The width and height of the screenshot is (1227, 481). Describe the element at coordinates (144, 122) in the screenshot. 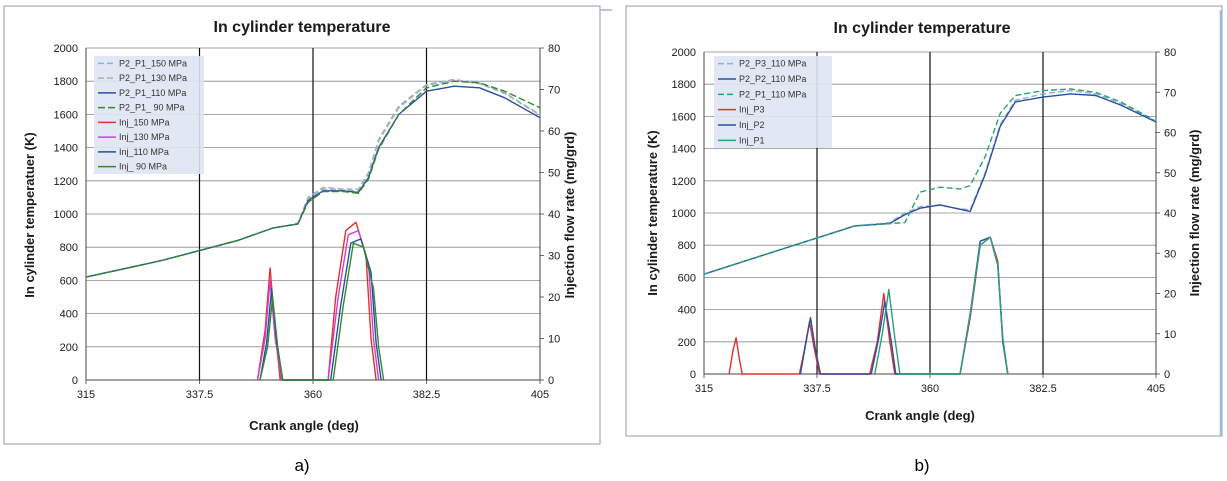

I see `legend-entry: Inj_150 MPa` at that location.